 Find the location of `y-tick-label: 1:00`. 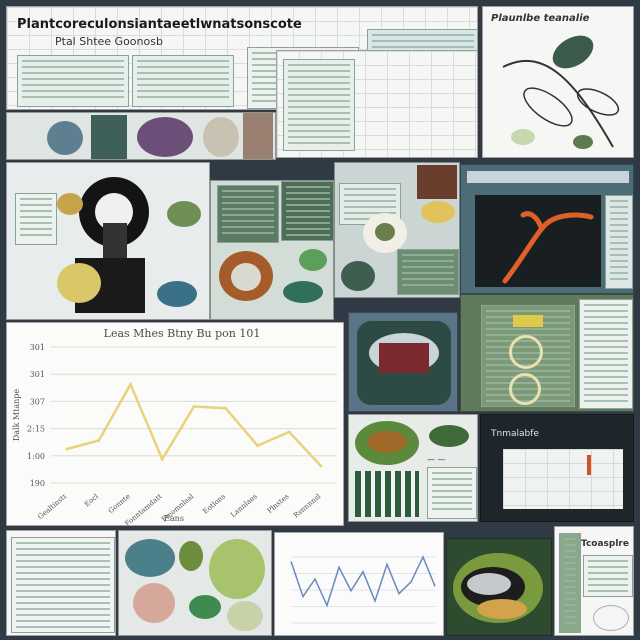

y-tick-label: 1:00 is located at coordinates (36, 456).